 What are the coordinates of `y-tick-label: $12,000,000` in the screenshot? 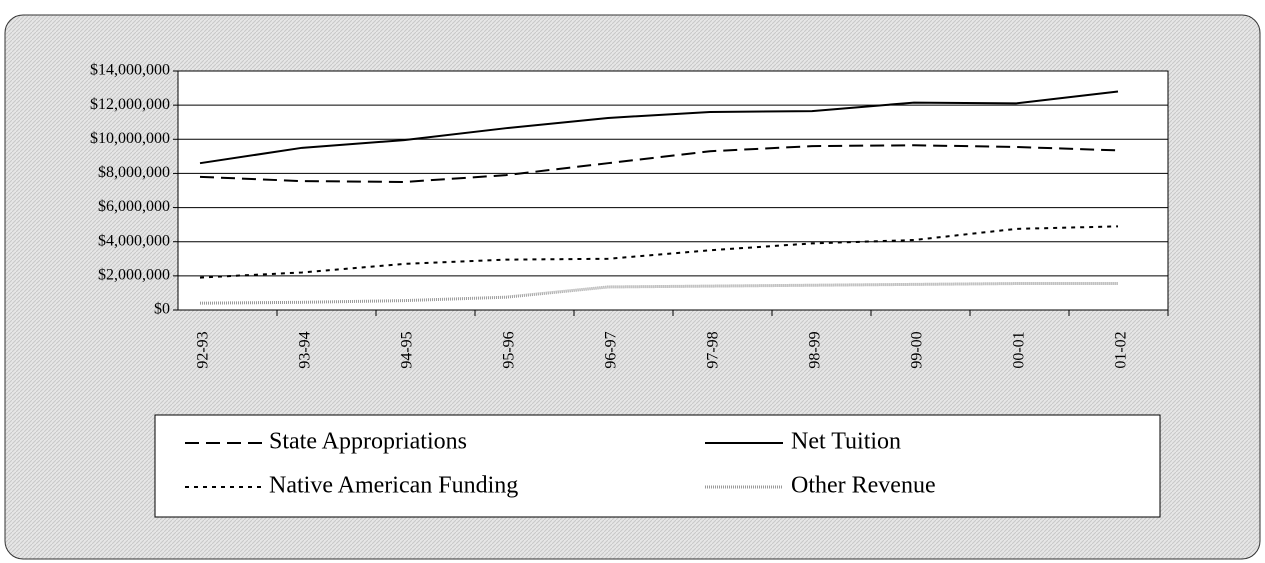 It's located at (130, 104).